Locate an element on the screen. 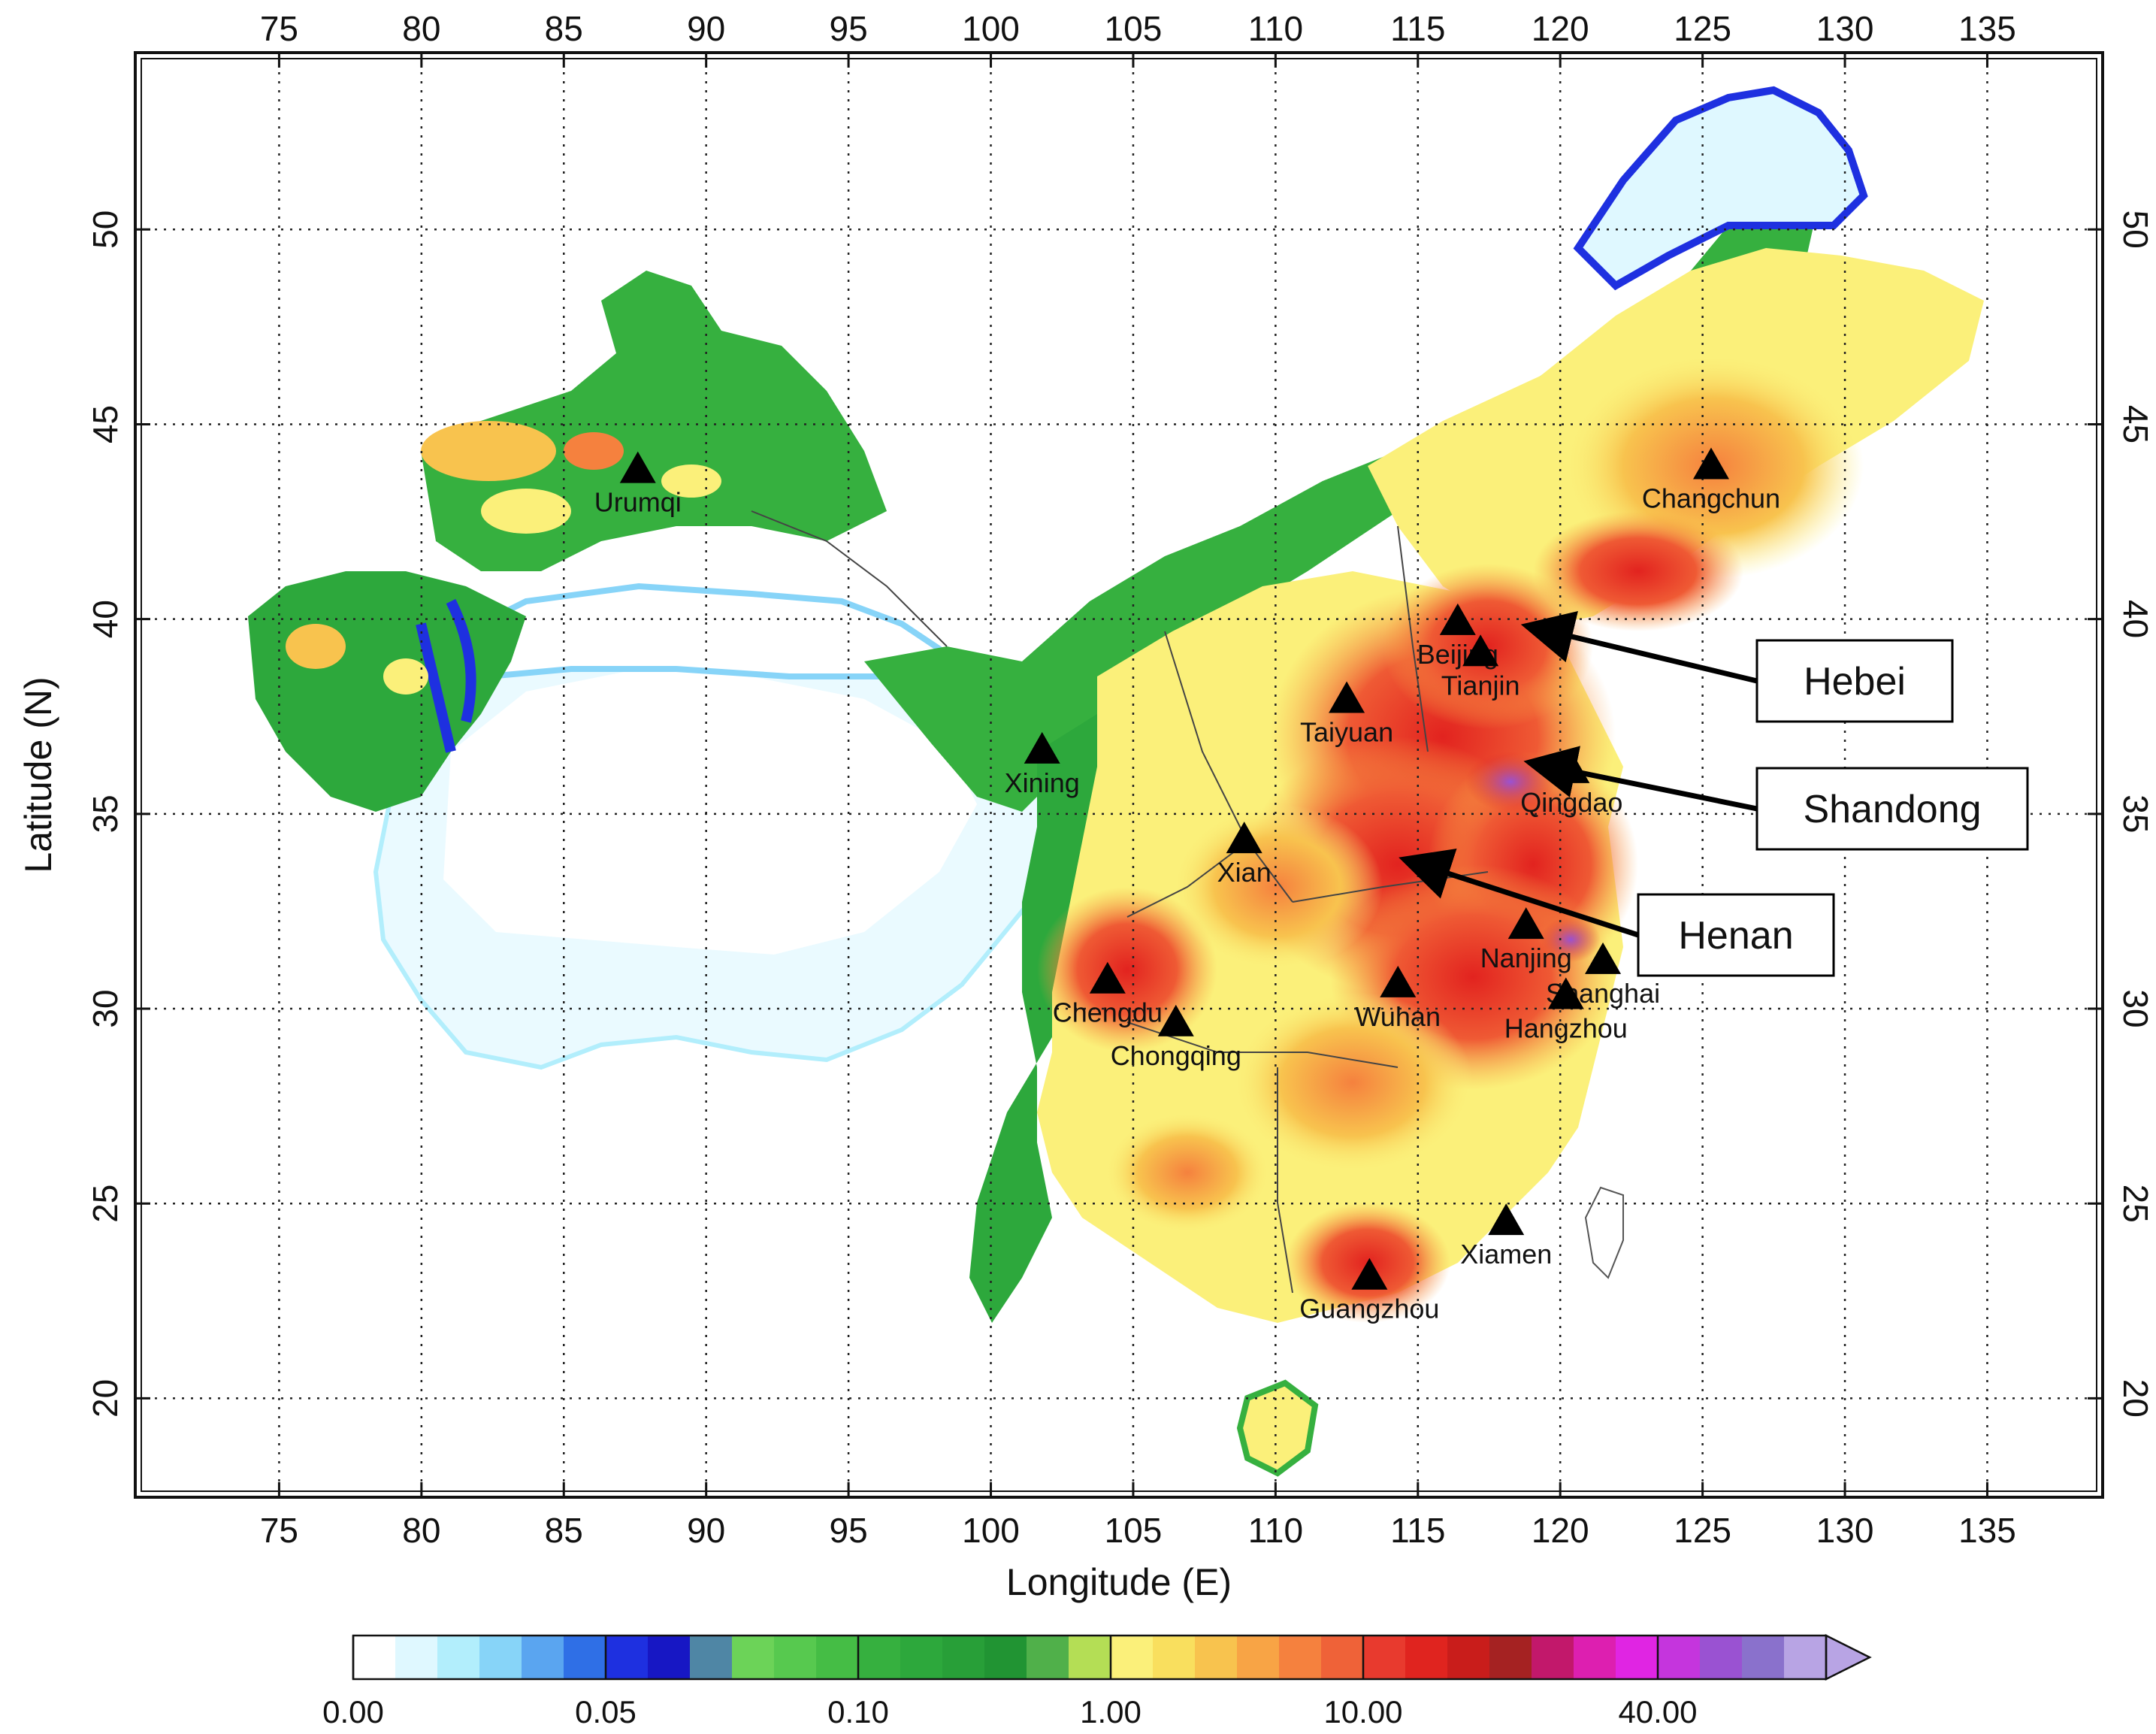 The width and height of the screenshot is (2156, 1734). x-axis-title: Longitude (E) is located at coordinates (1119, 1582).